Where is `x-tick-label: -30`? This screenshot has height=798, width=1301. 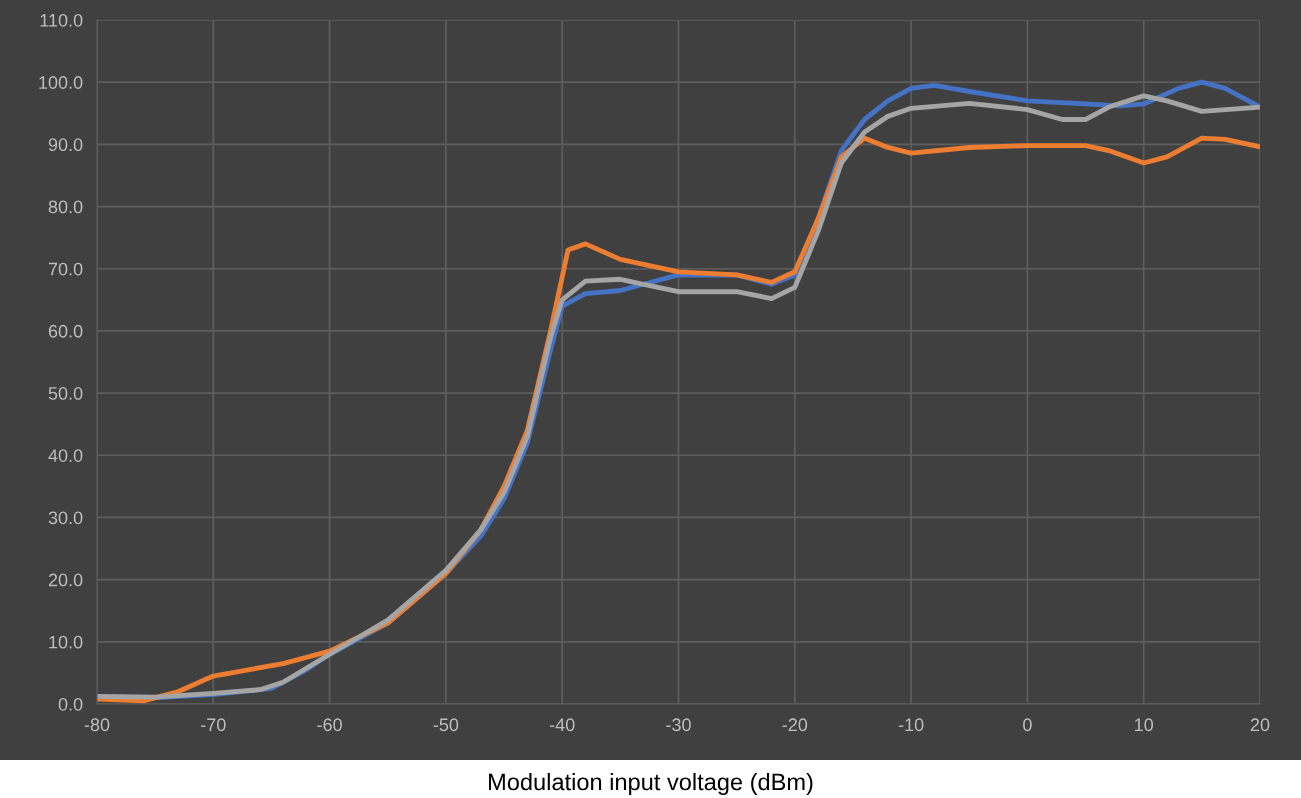
x-tick-label: -30 is located at coordinates (678, 725).